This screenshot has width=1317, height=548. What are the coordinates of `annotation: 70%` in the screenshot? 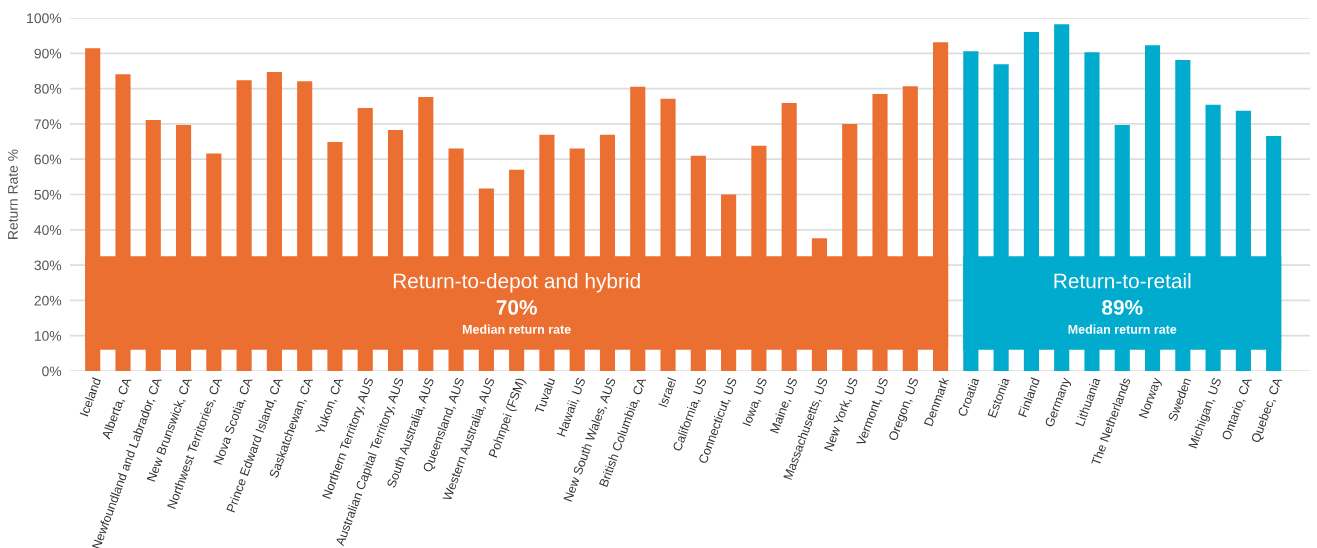 It's located at (516, 307).